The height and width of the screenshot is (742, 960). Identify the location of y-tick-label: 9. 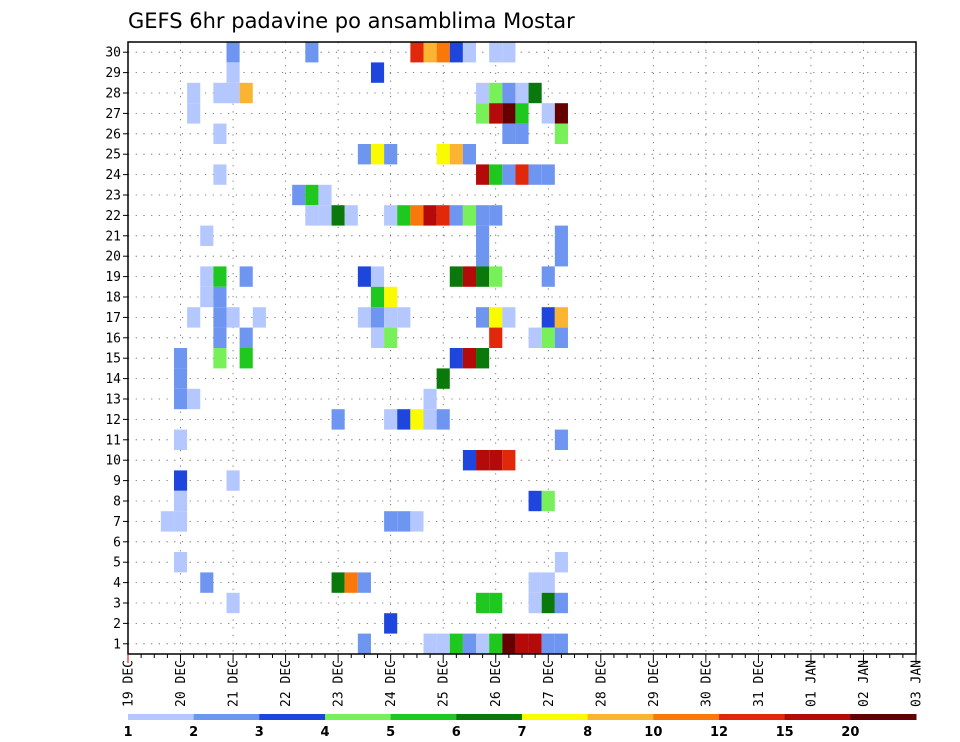
(117, 481).